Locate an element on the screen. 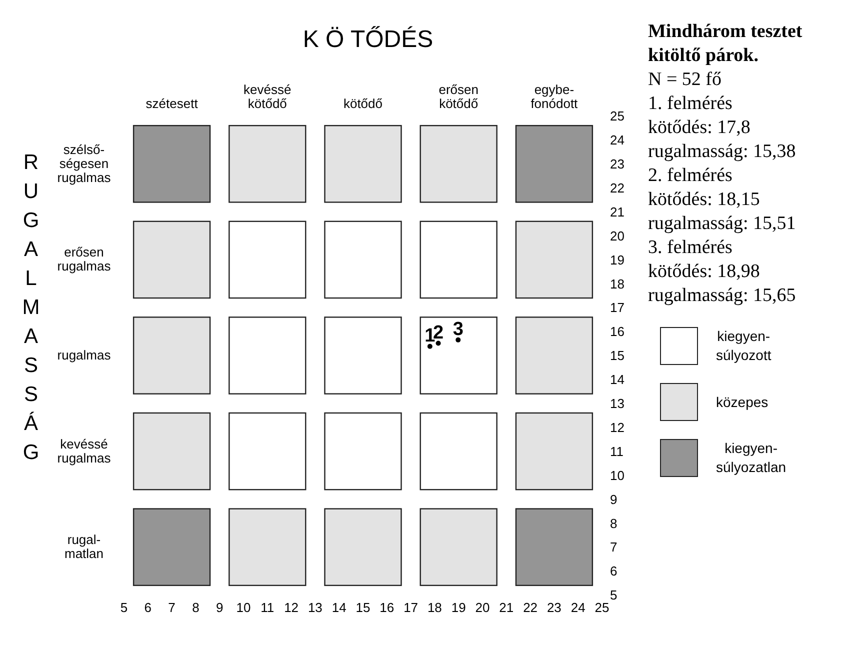 This screenshot has width=855, height=653. y-tick-label: 5 is located at coordinates (614, 595).